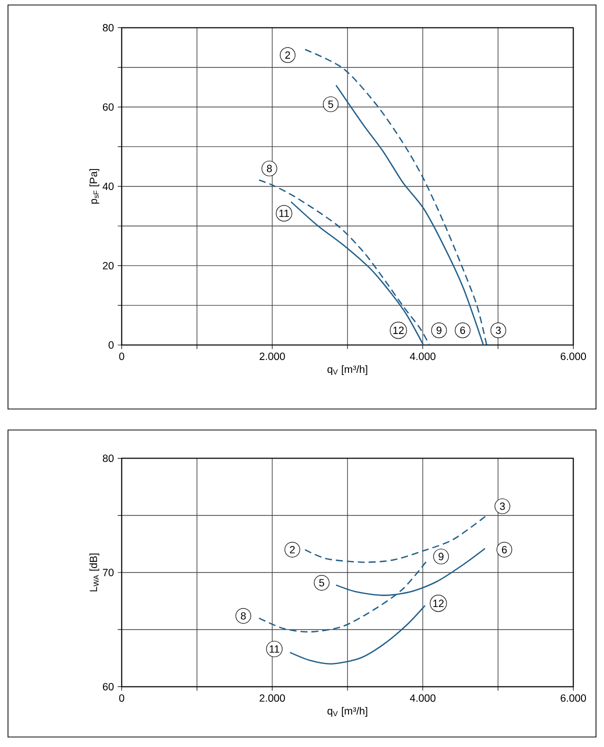  Describe the element at coordinates (108, 186) in the screenshot. I see `y-tick-label: 40` at that location.